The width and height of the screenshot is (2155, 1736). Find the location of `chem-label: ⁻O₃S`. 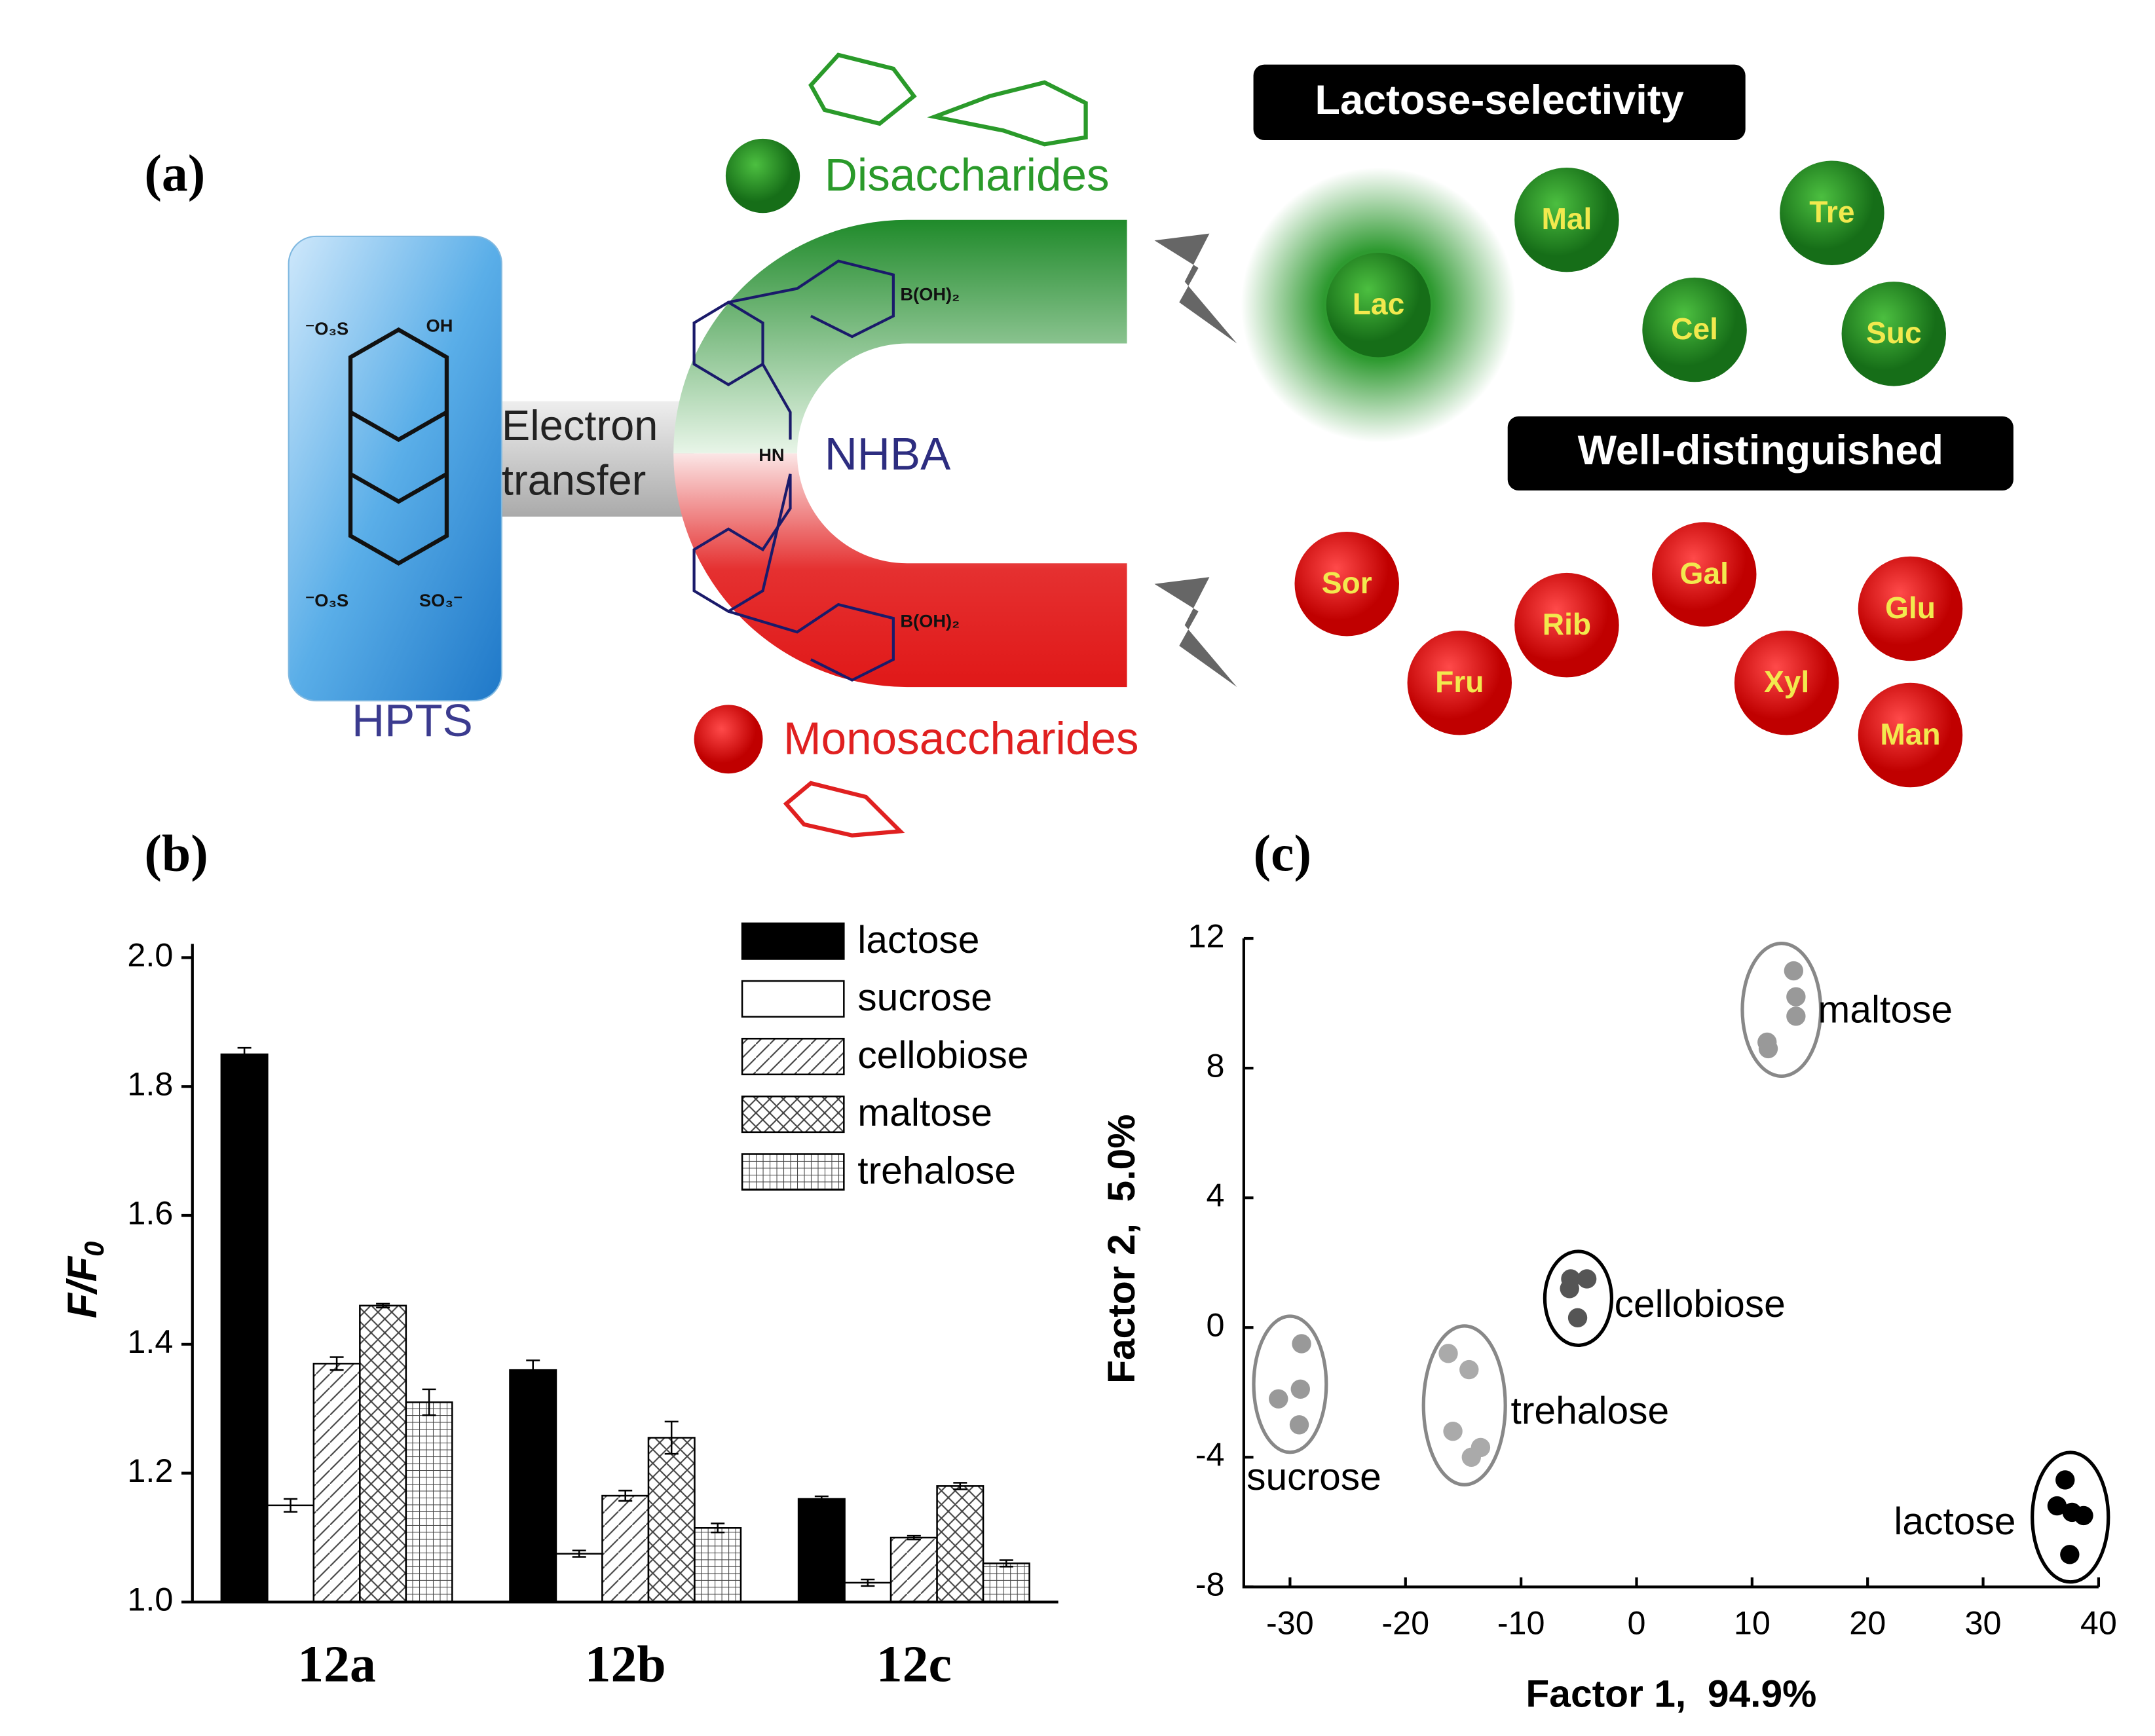

chem-label: ⁻O₃S is located at coordinates (326, 600).